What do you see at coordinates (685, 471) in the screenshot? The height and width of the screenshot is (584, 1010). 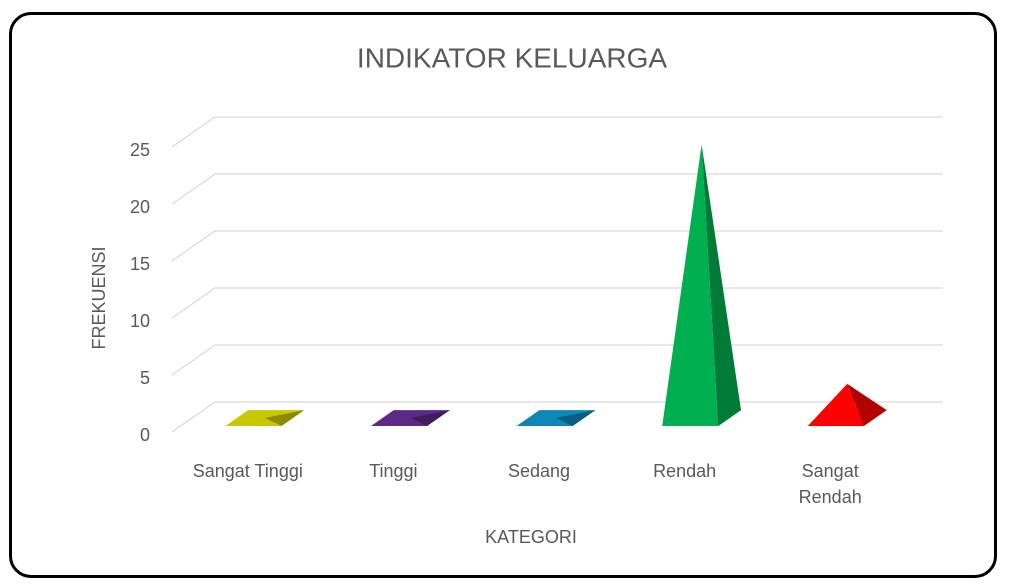 I see `x-tick-label: Rendah` at bounding box center [685, 471].